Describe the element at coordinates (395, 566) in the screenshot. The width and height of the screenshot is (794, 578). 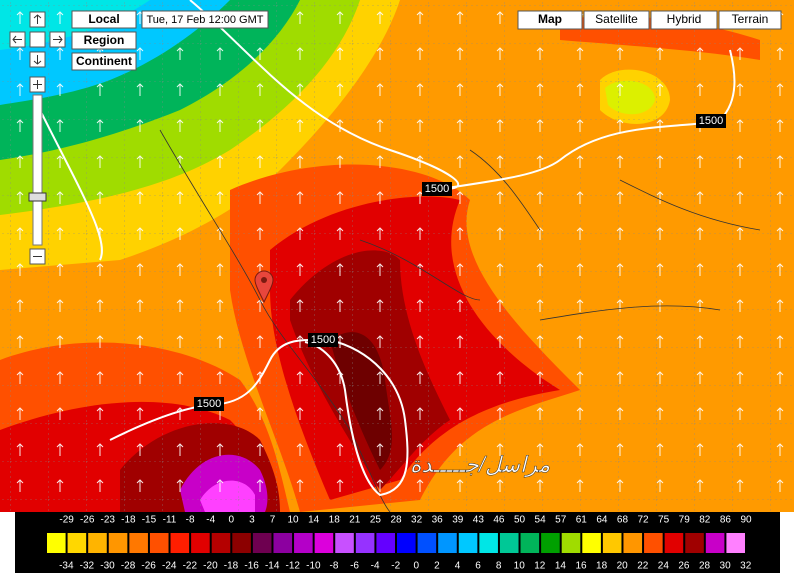
I see `legend-bottom-label: -2` at that location.